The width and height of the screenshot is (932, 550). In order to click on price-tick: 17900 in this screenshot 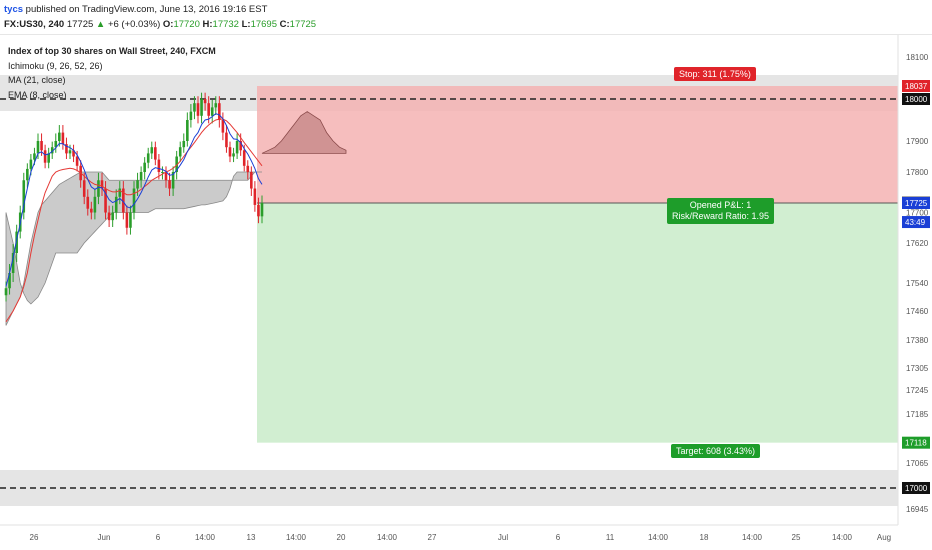, I will do `click(917, 141)`.